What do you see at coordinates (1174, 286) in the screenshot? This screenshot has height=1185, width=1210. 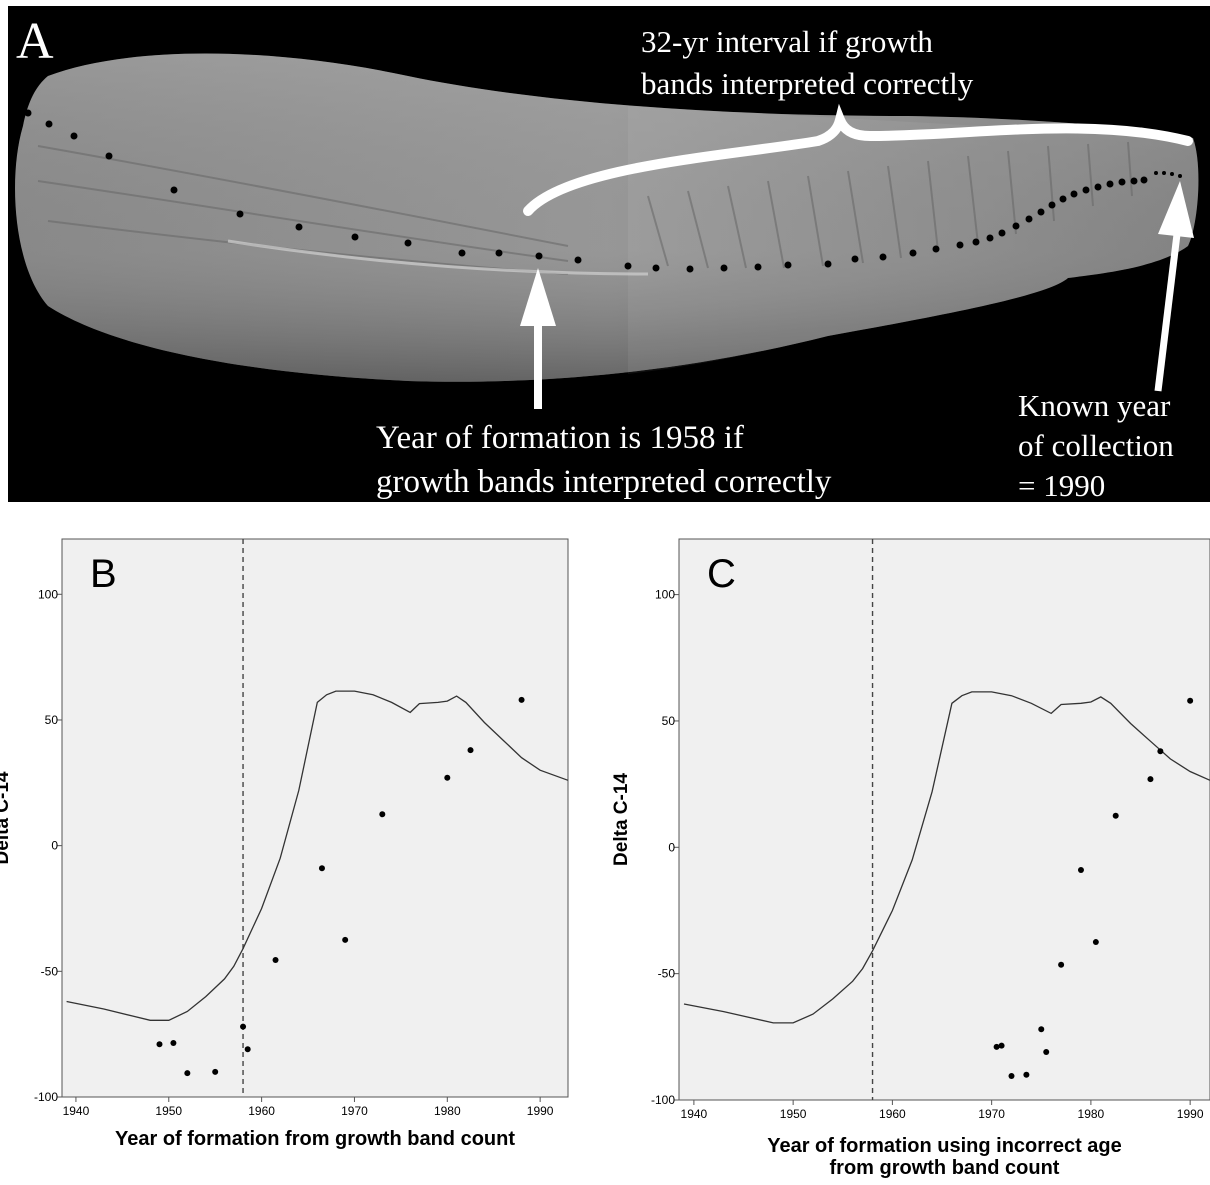 I see `arrow-collection` at bounding box center [1174, 286].